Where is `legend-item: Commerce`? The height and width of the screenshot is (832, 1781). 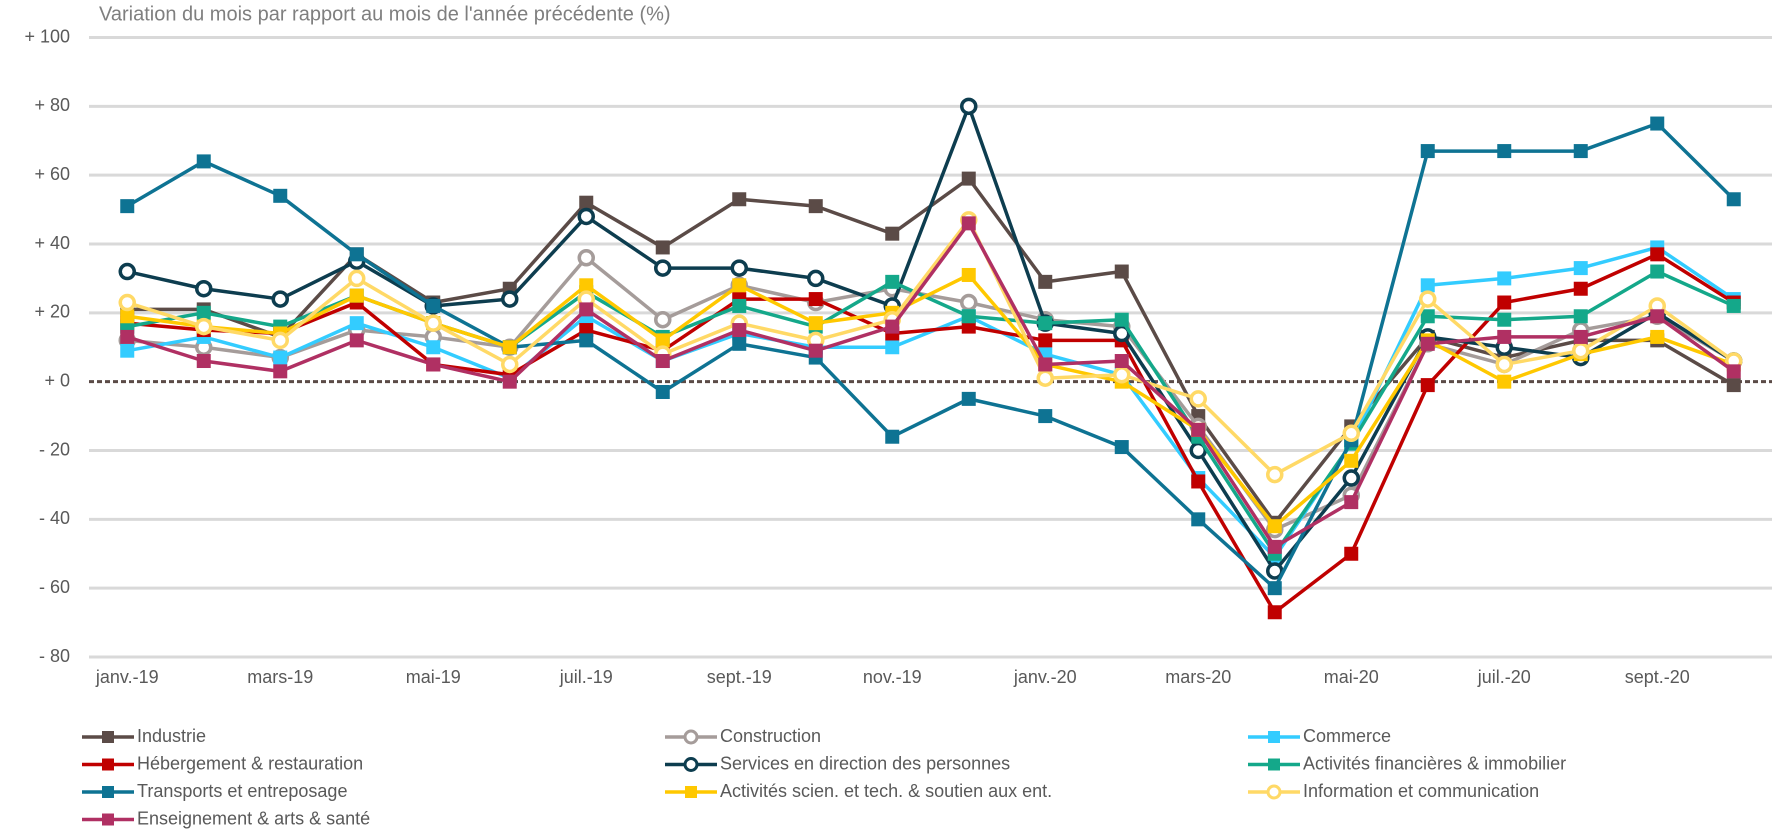
legend-item: Commerce is located at coordinates (1319, 736).